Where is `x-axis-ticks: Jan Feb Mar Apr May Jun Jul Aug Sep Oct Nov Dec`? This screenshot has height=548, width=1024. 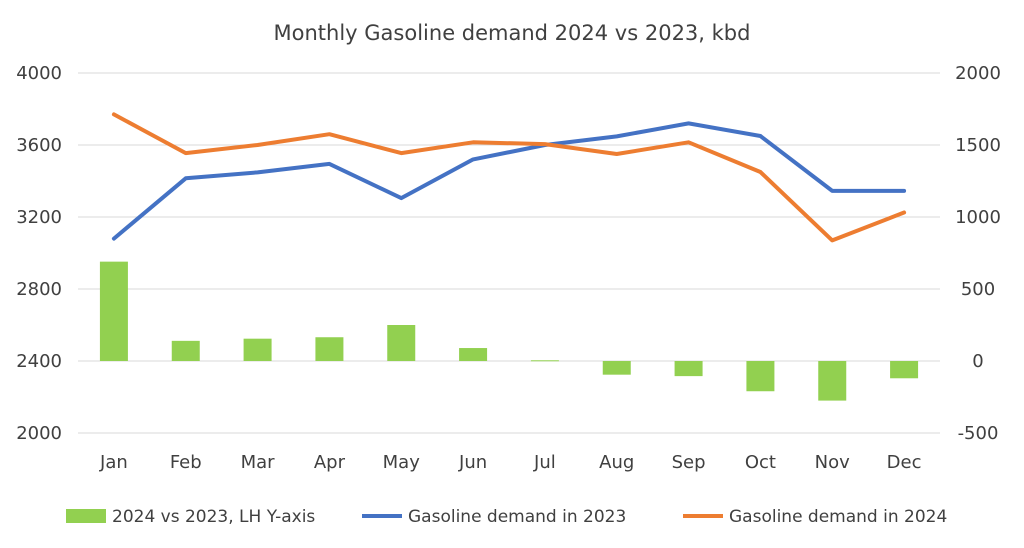 x-axis-ticks: Jan Feb Mar Apr May Jun Jul Aug Sep Oct Nov Dec is located at coordinates (510, 462).